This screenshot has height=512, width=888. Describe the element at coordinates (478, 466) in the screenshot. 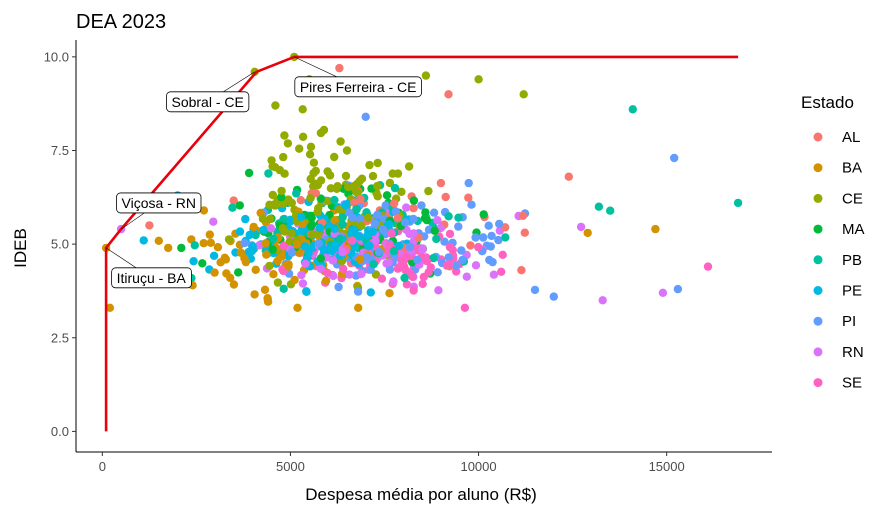

I see `x-tick-label: 10000` at that location.